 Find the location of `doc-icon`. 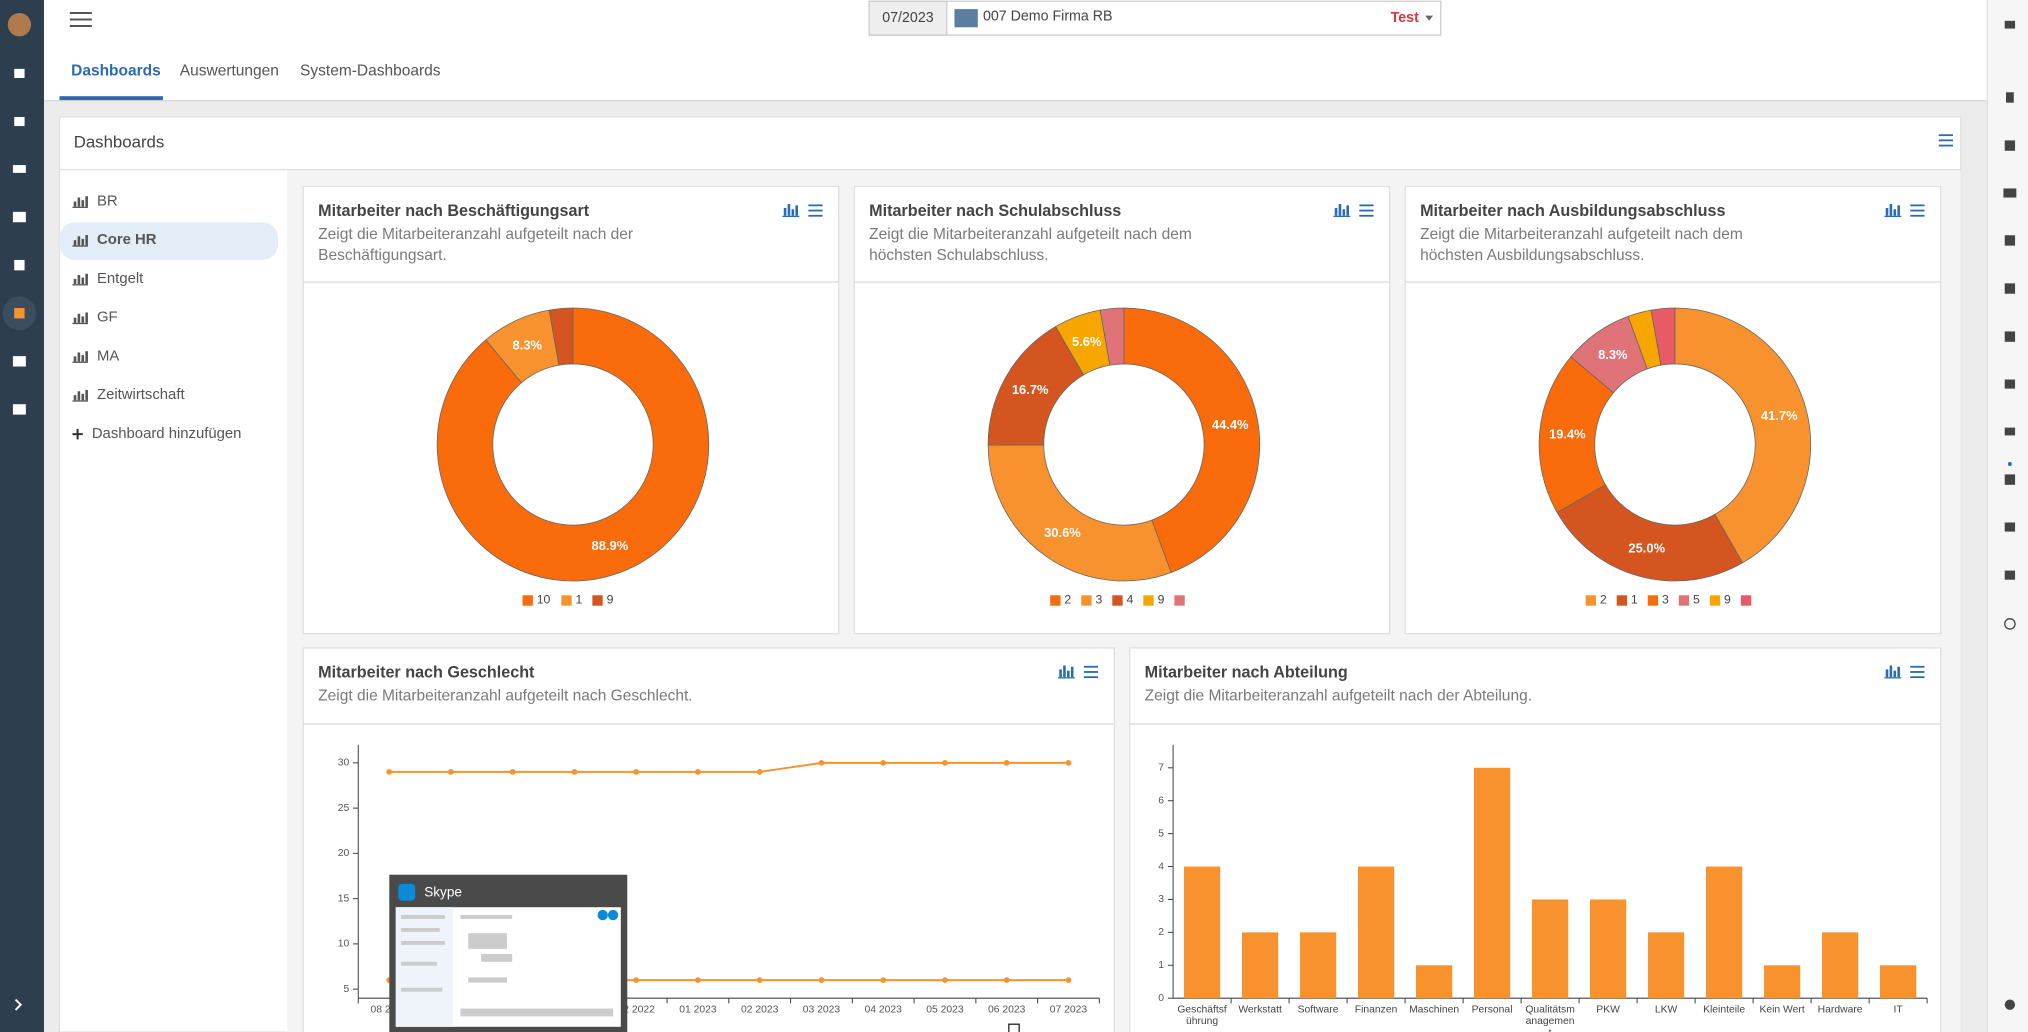

doc-icon is located at coordinates (19, 265).